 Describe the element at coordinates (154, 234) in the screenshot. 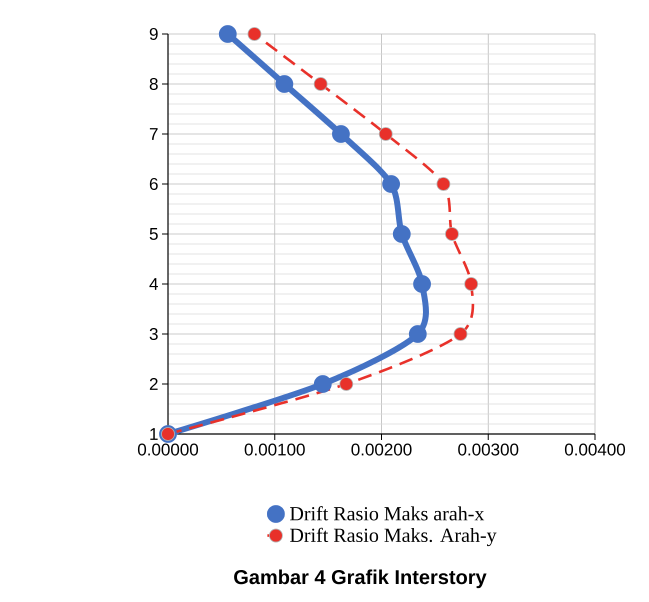

I see `y-tick-label: 5` at that location.